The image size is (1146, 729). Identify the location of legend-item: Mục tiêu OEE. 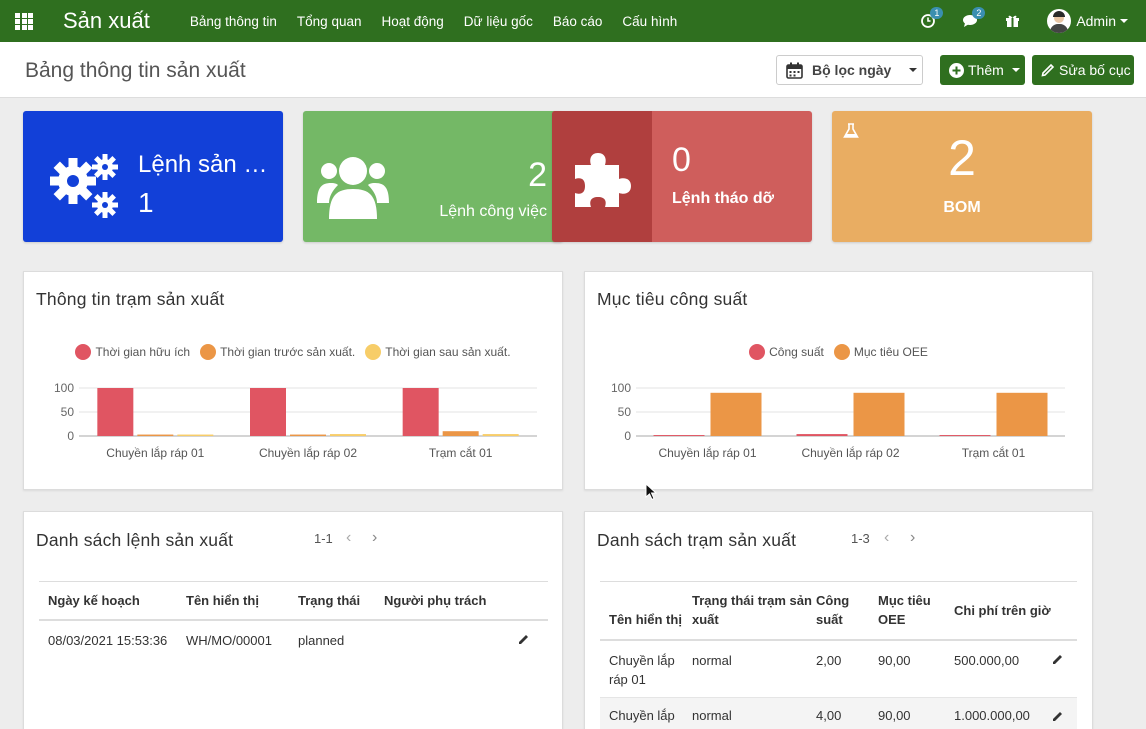
(880, 352).